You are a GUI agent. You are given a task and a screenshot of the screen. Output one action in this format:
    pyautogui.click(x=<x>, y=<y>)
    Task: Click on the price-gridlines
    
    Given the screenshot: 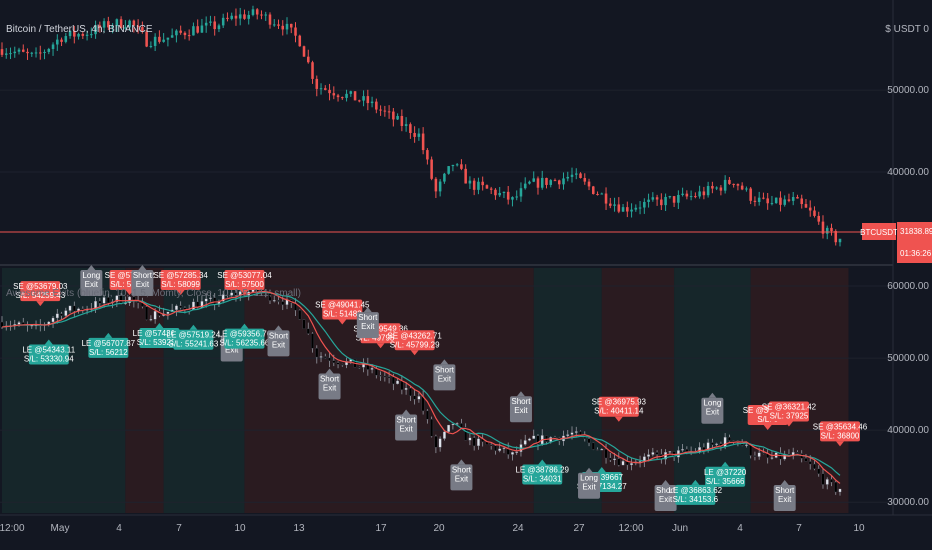 What is the action you would take?
    pyautogui.click(x=446, y=131)
    